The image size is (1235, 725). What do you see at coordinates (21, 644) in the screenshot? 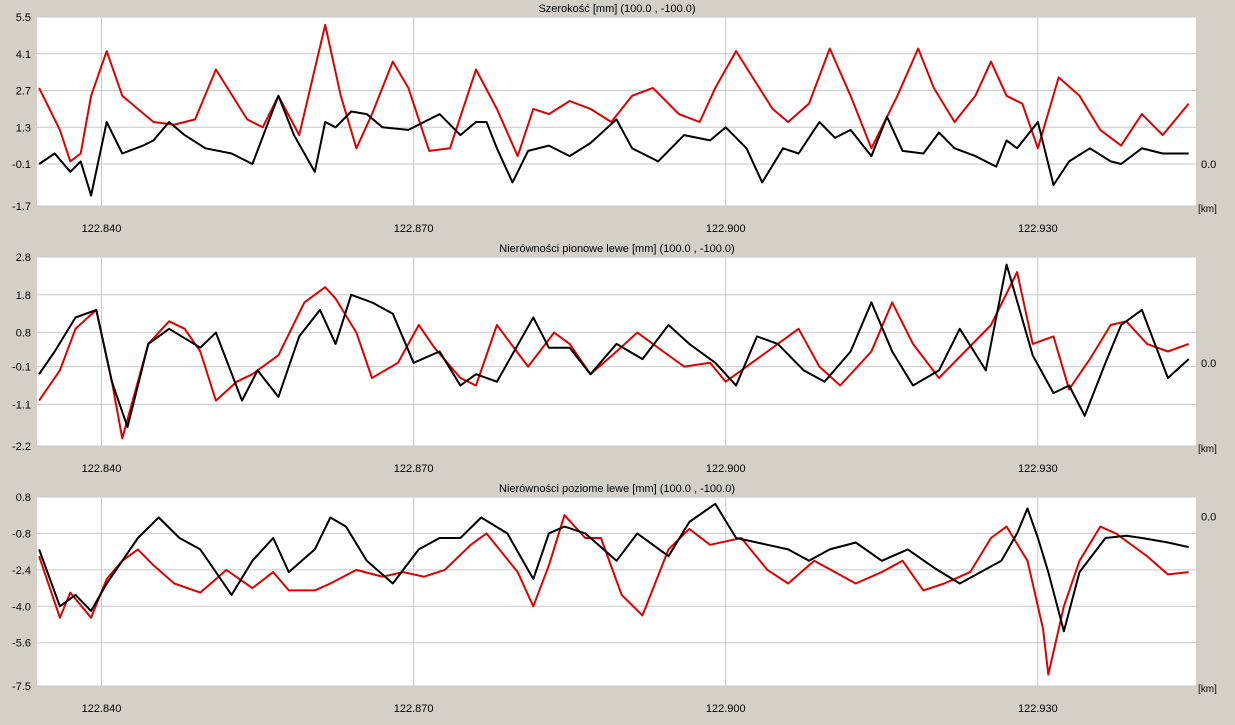
I see `y-tick-label: -5.6` at bounding box center [21, 644].